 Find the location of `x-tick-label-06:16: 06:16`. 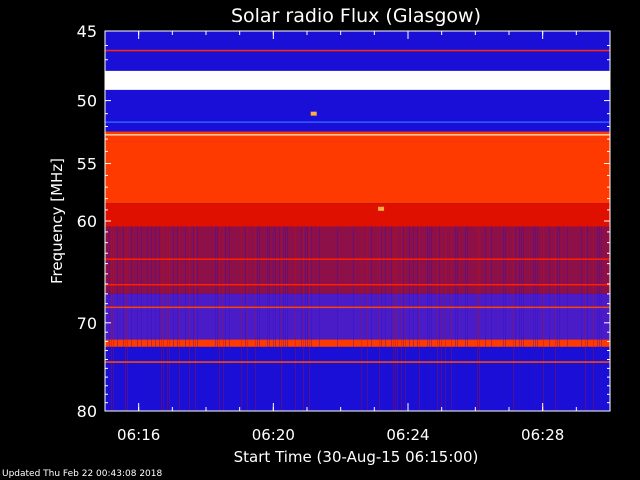

x-tick-label-06:16: 06:16 is located at coordinates (138, 435).